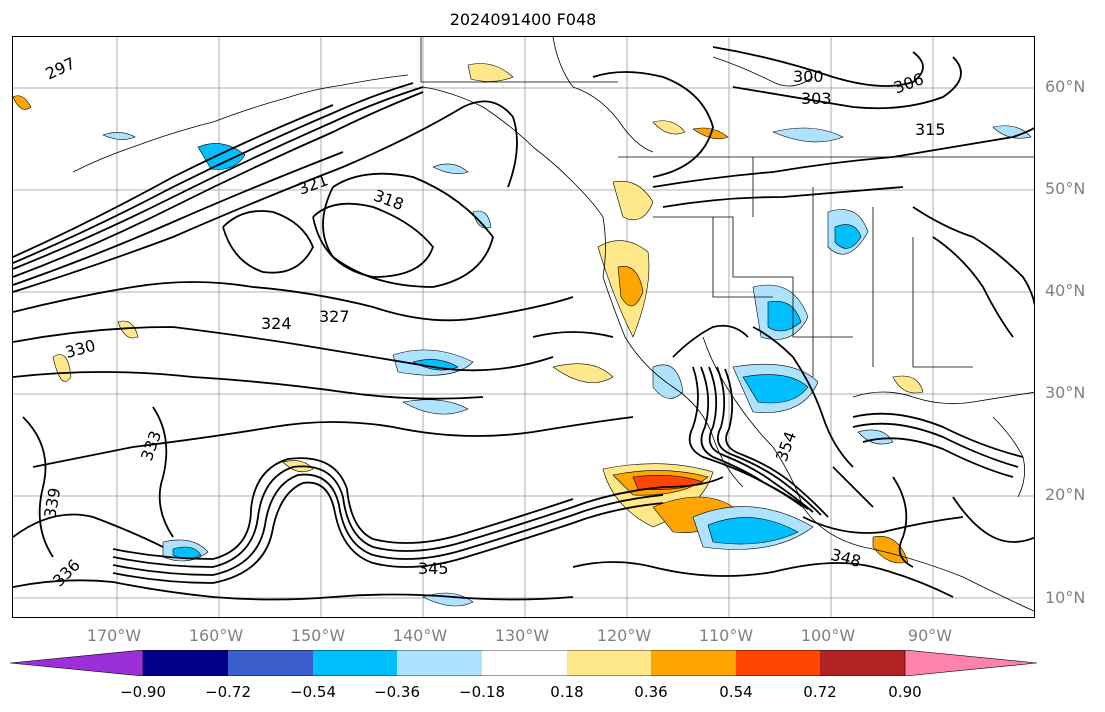  I want to click on colorbar-tick: 0.72, so click(820, 692).